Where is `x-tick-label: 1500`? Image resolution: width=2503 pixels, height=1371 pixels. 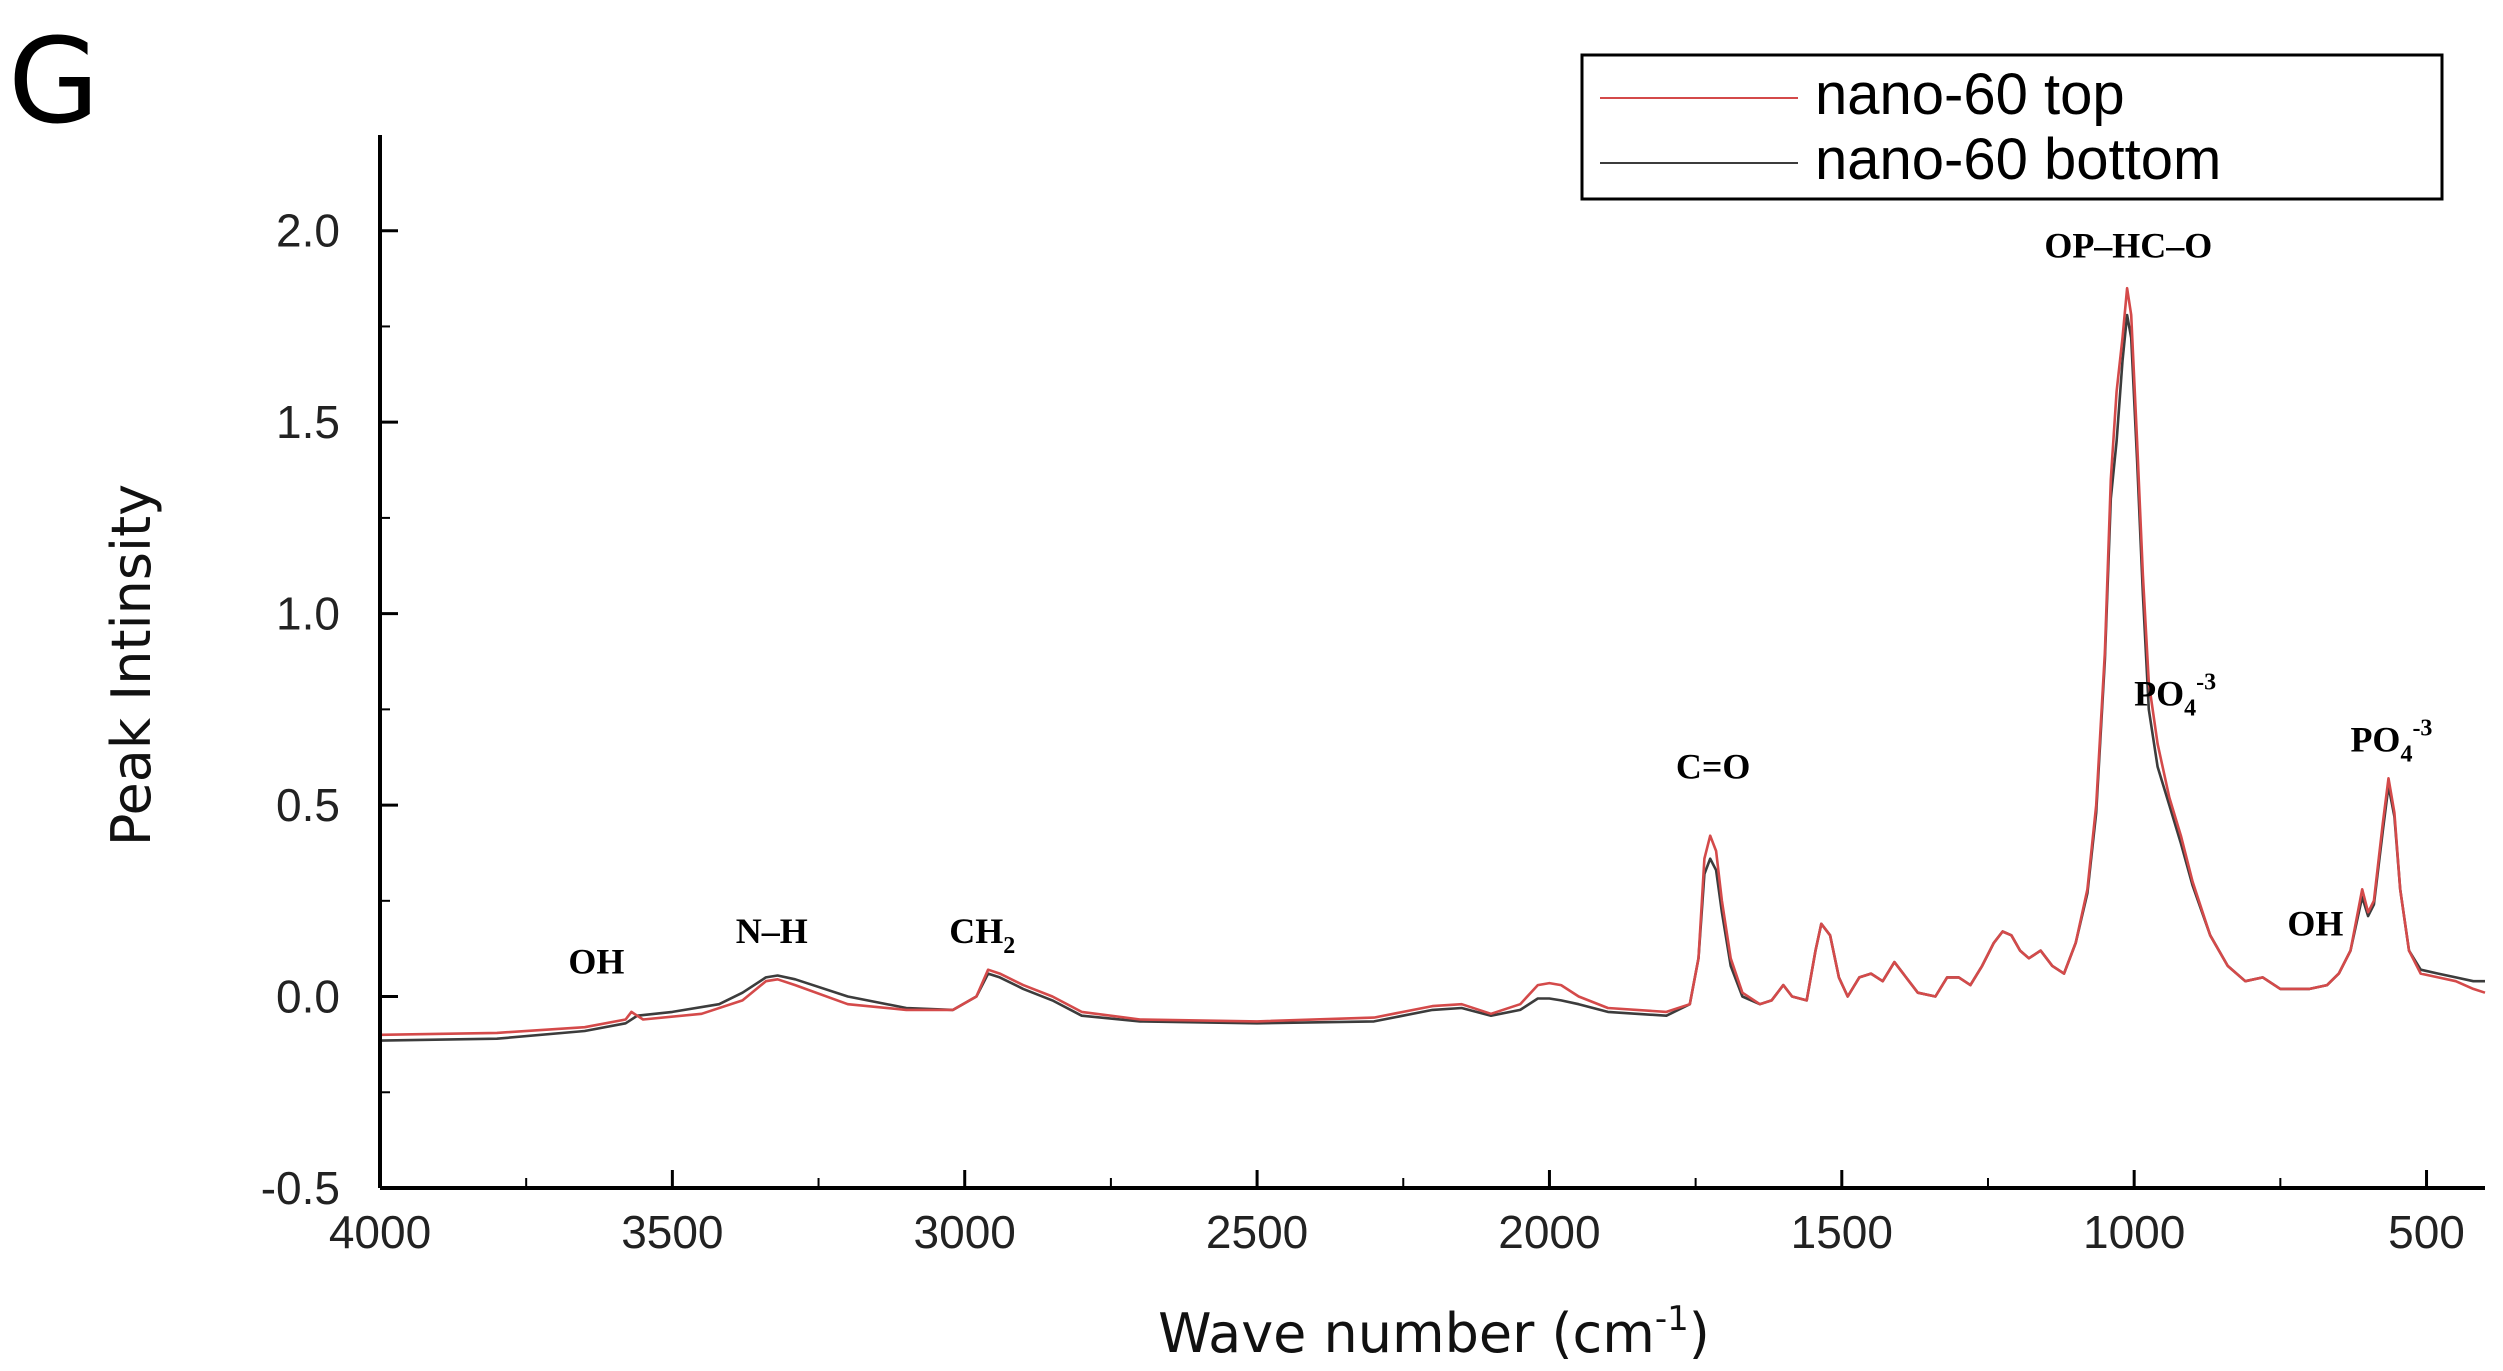
x-tick-label: 1500 is located at coordinates (1842, 1232).